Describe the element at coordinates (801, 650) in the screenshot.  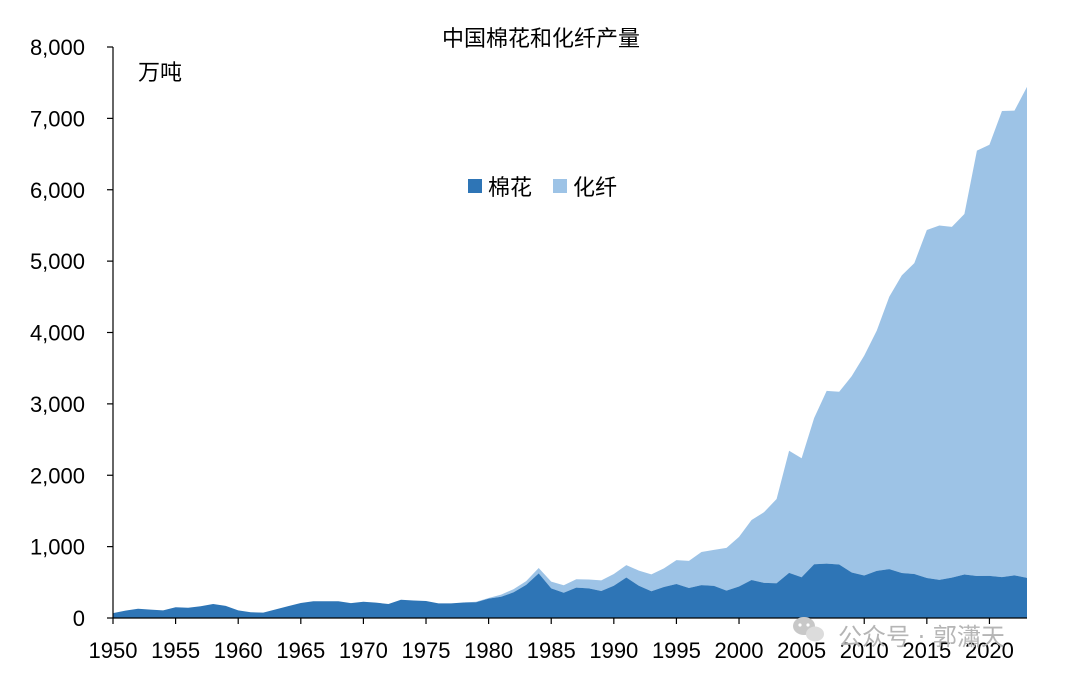
I see `x-tick-label: 2005` at that location.